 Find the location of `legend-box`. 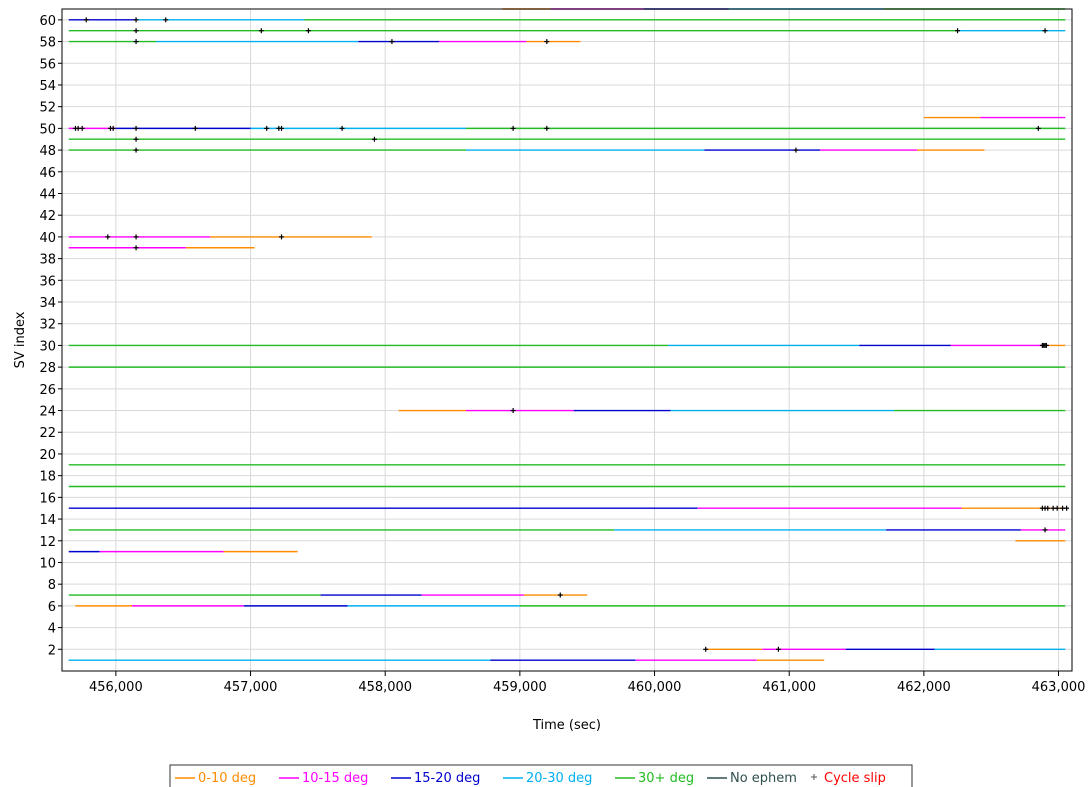

legend-box is located at coordinates (541, 775).